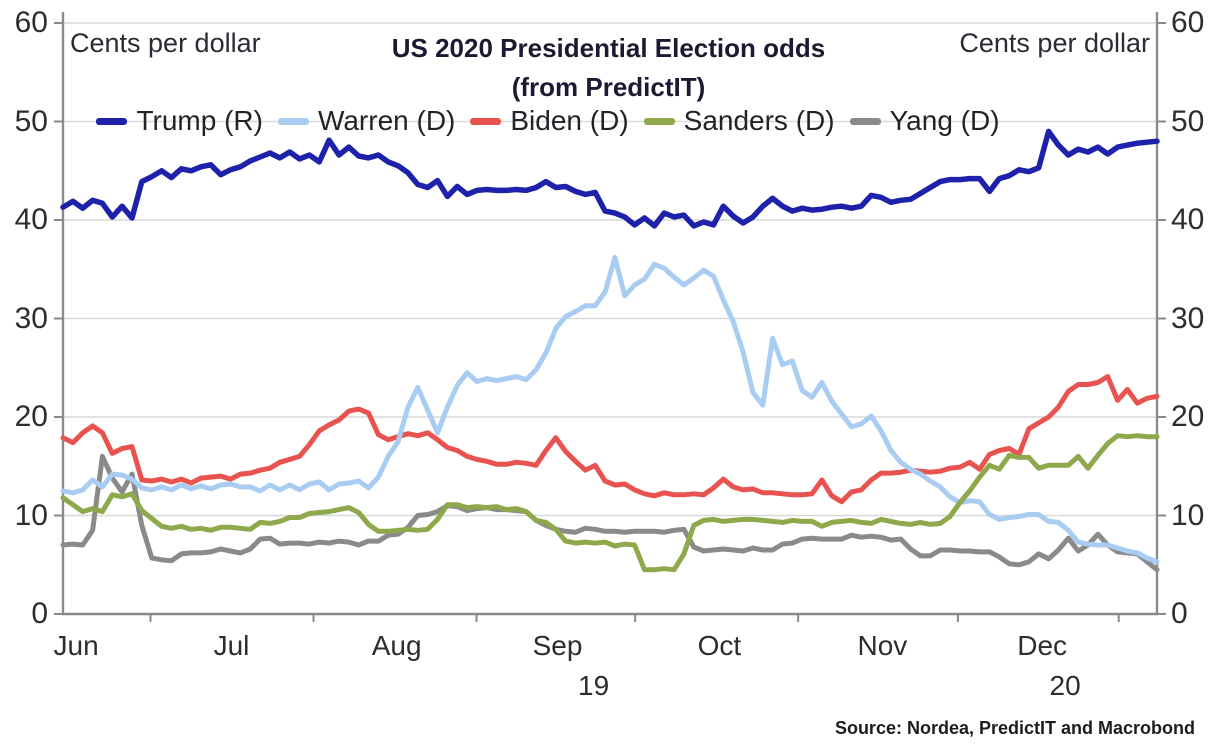 This screenshot has height=747, width=1217. What do you see at coordinates (1188, 219) in the screenshot?
I see `ytick-label-right-40: 40` at bounding box center [1188, 219].